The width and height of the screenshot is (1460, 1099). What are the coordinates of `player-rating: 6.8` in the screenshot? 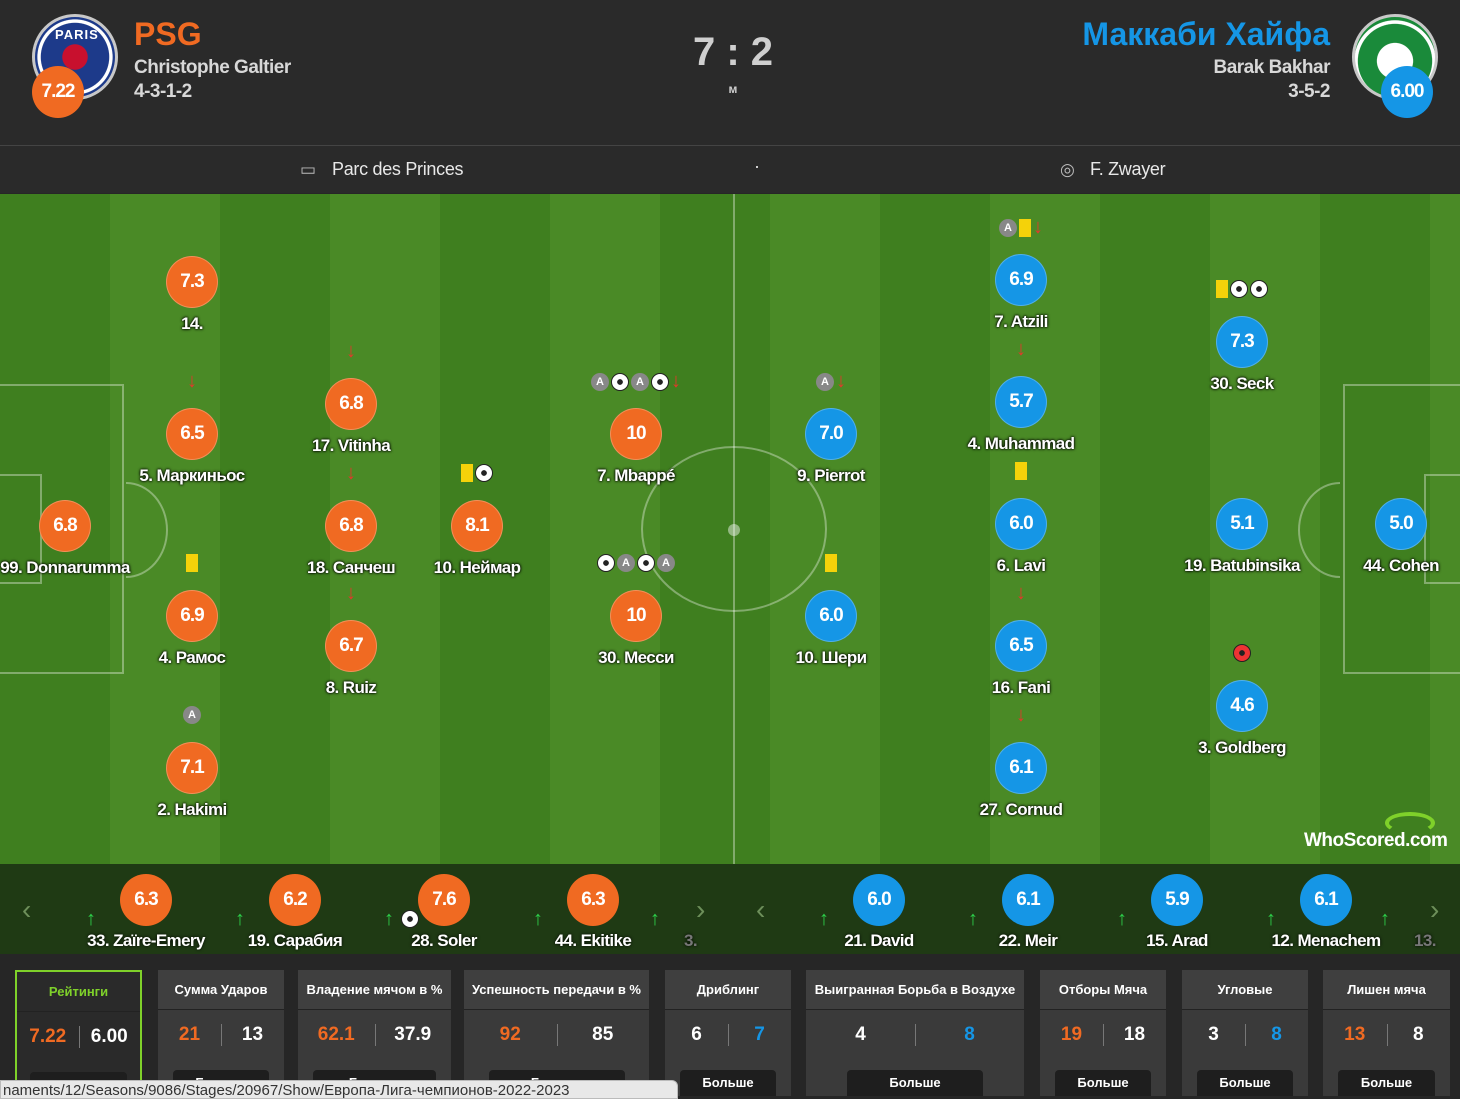 It's located at (351, 404).